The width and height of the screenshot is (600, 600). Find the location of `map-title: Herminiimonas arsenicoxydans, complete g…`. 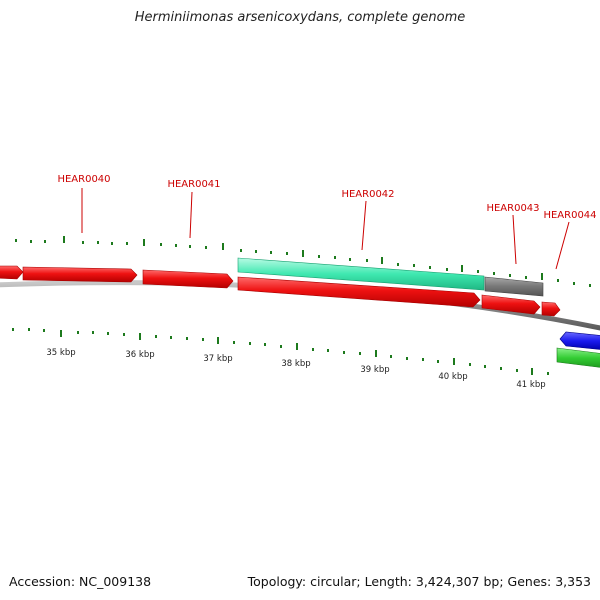

map-title: Herminiimonas arsenicoxydans, complete g… is located at coordinates (300, 17).